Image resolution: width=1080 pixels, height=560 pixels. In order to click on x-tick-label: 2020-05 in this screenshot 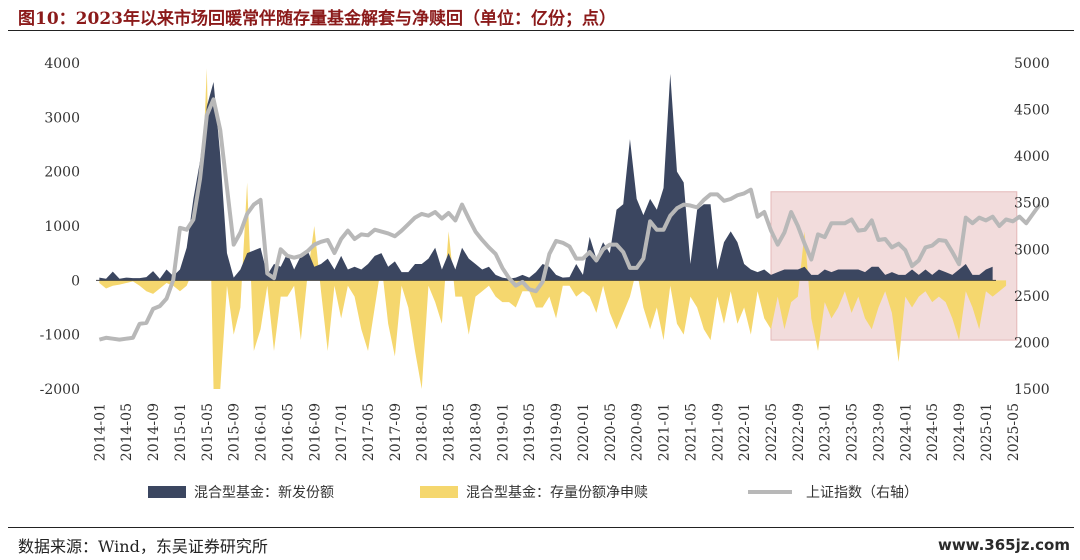, I will do `click(611, 432)`.